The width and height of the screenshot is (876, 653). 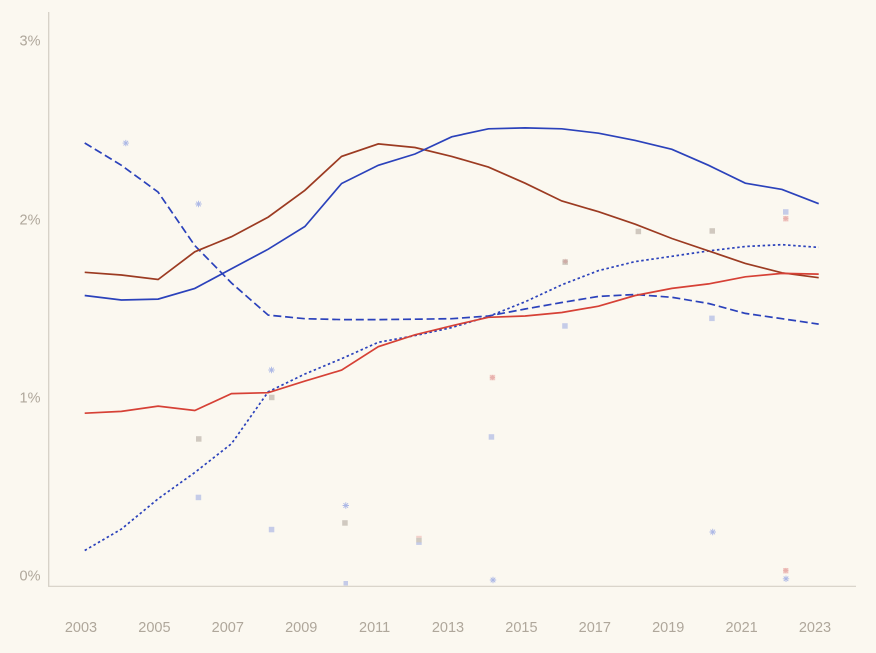 What do you see at coordinates (301, 628) in the screenshot?
I see `svg-text: 2009` at bounding box center [301, 628].